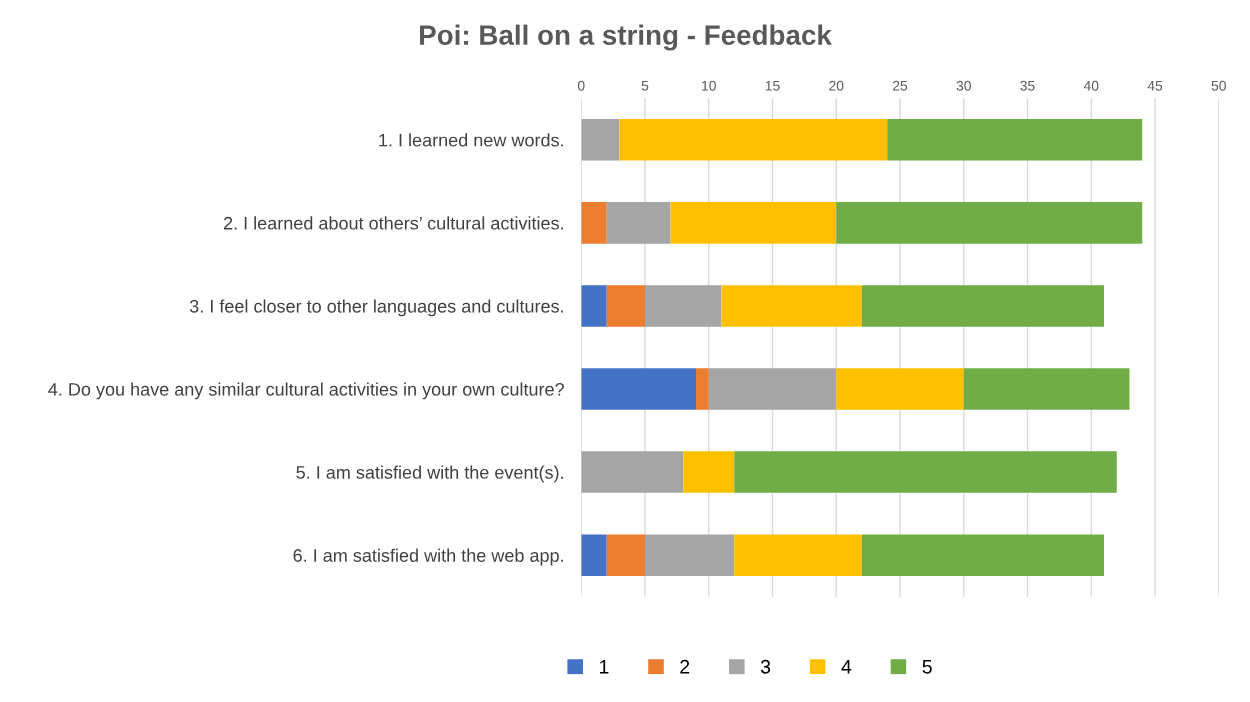  I want to click on legend-label: 4, so click(846, 667).